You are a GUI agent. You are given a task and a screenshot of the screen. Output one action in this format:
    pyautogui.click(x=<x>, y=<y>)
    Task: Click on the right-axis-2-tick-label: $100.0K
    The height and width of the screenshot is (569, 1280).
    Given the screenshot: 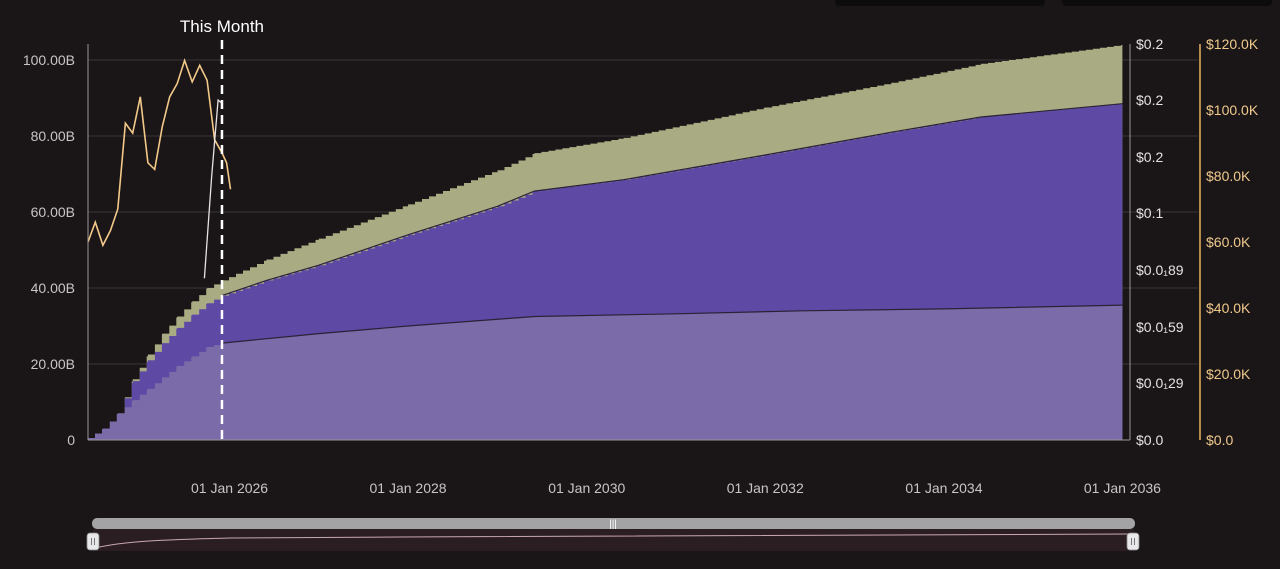 What is the action you would take?
    pyautogui.click(x=1232, y=110)
    